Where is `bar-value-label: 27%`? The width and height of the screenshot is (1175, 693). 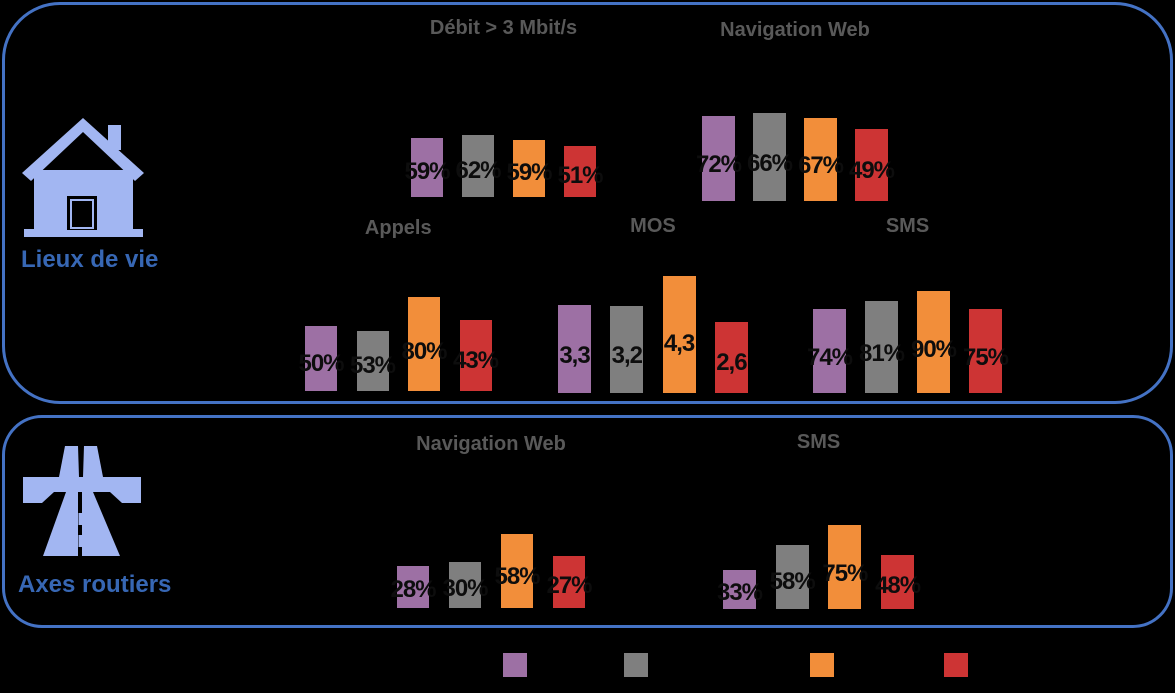
bar-value-label: 27% is located at coordinates (569, 586).